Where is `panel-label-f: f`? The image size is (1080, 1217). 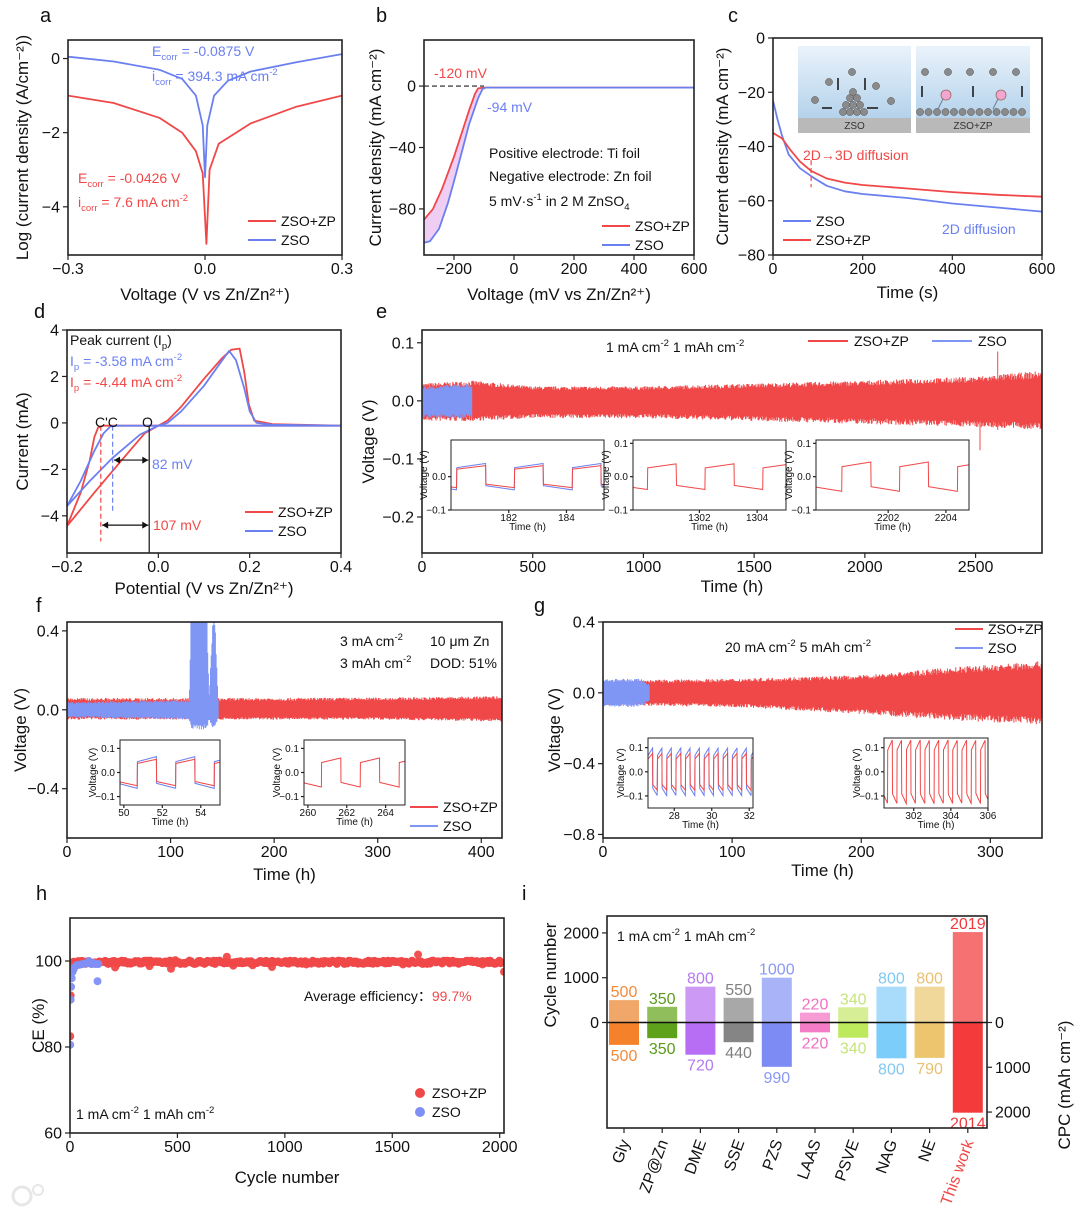 panel-label-f: f is located at coordinates (39, 606).